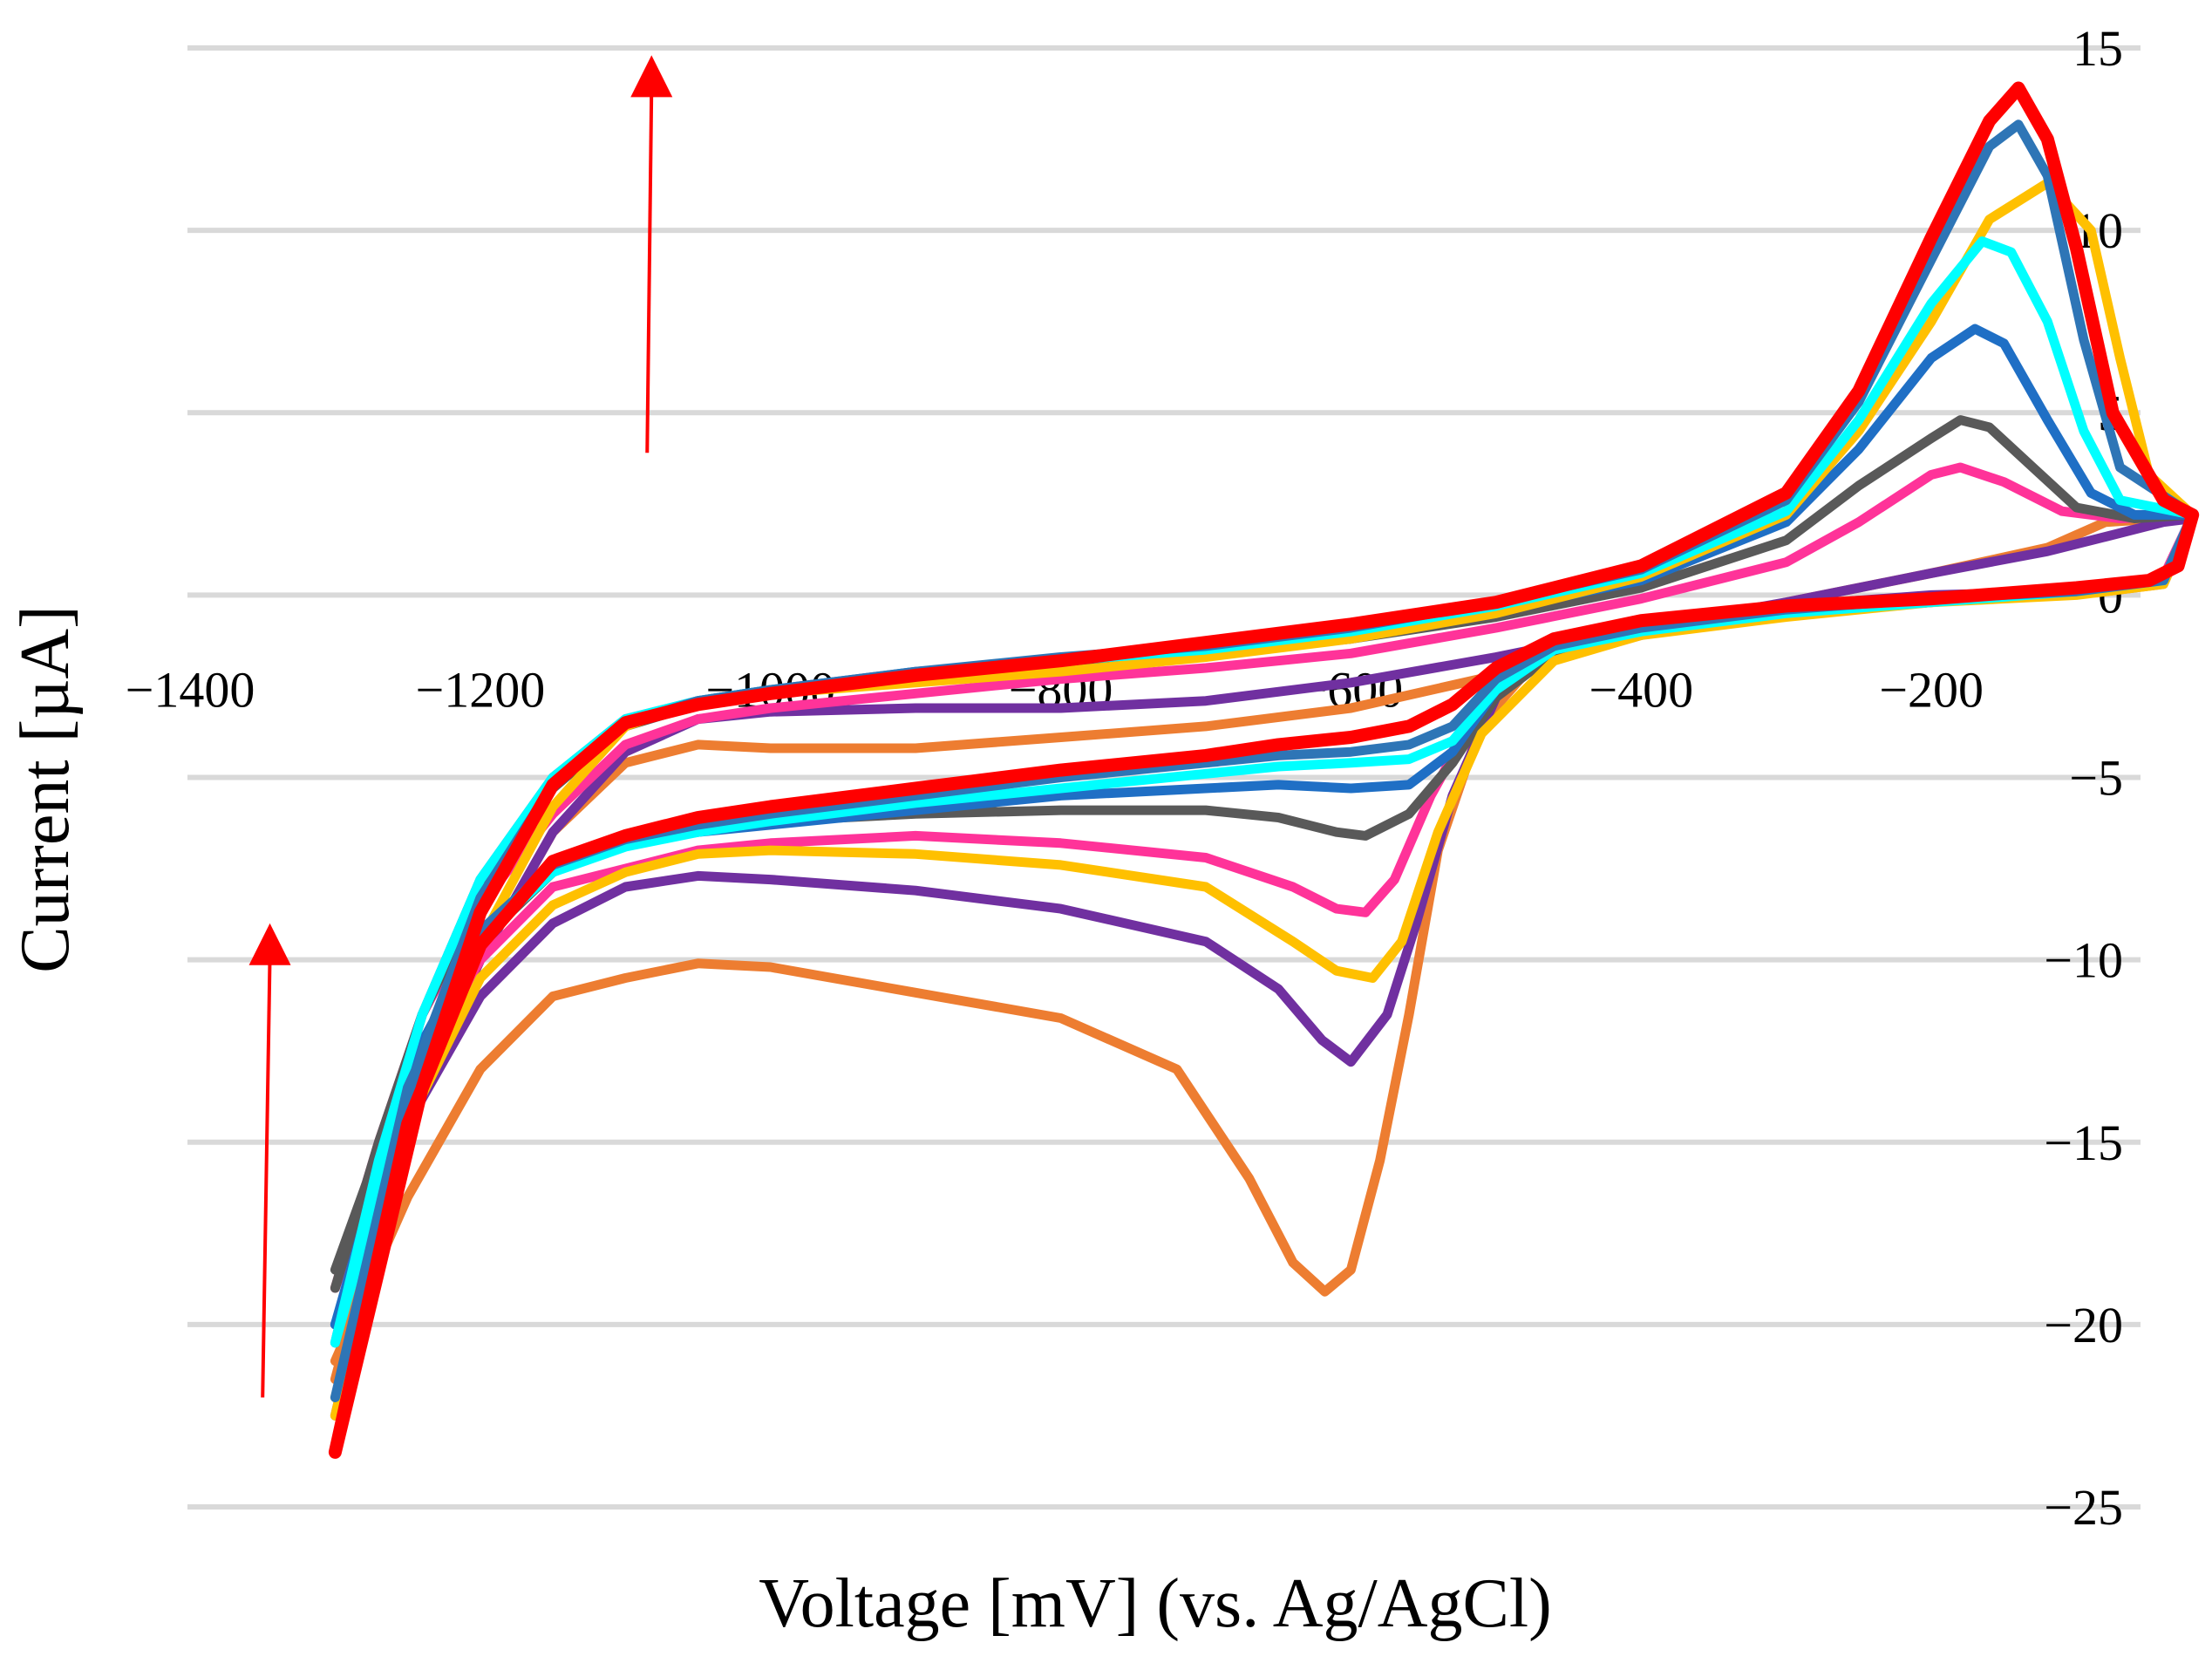  Describe the element at coordinates (45, 789) in the screenshot. I see `y-axis-title: Current [µA]` at that location.